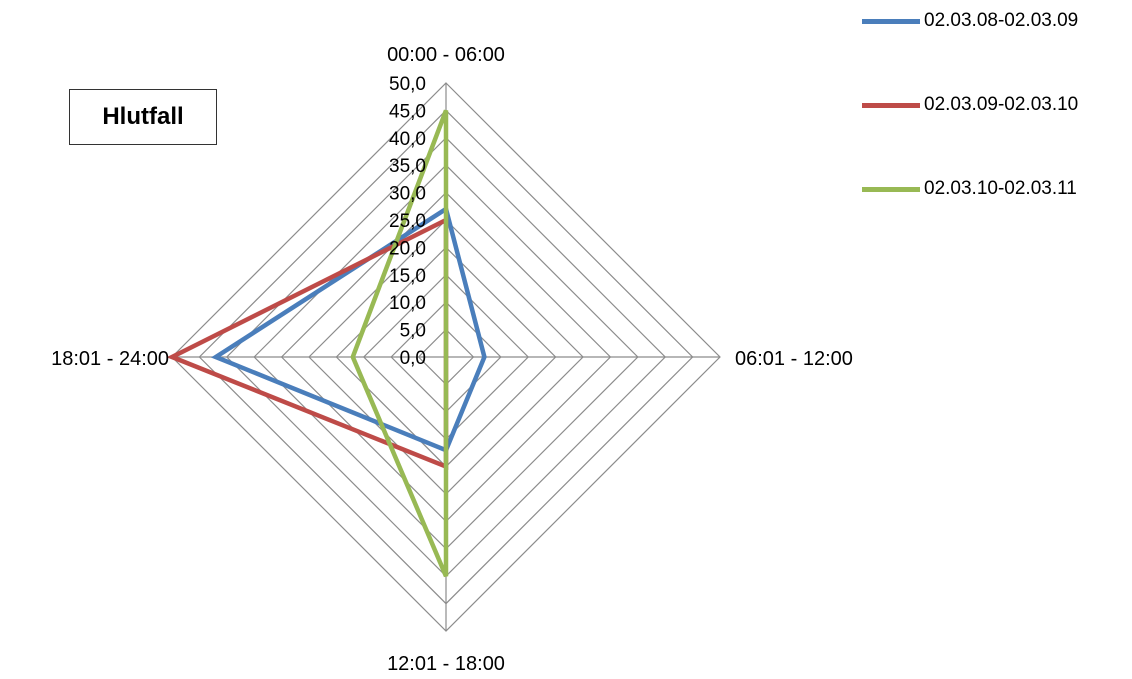 Image resolution: width=1132 pixels, height=679 pixels. I want to click on category-label: 12:01 - 18:00, so click(446, 664).